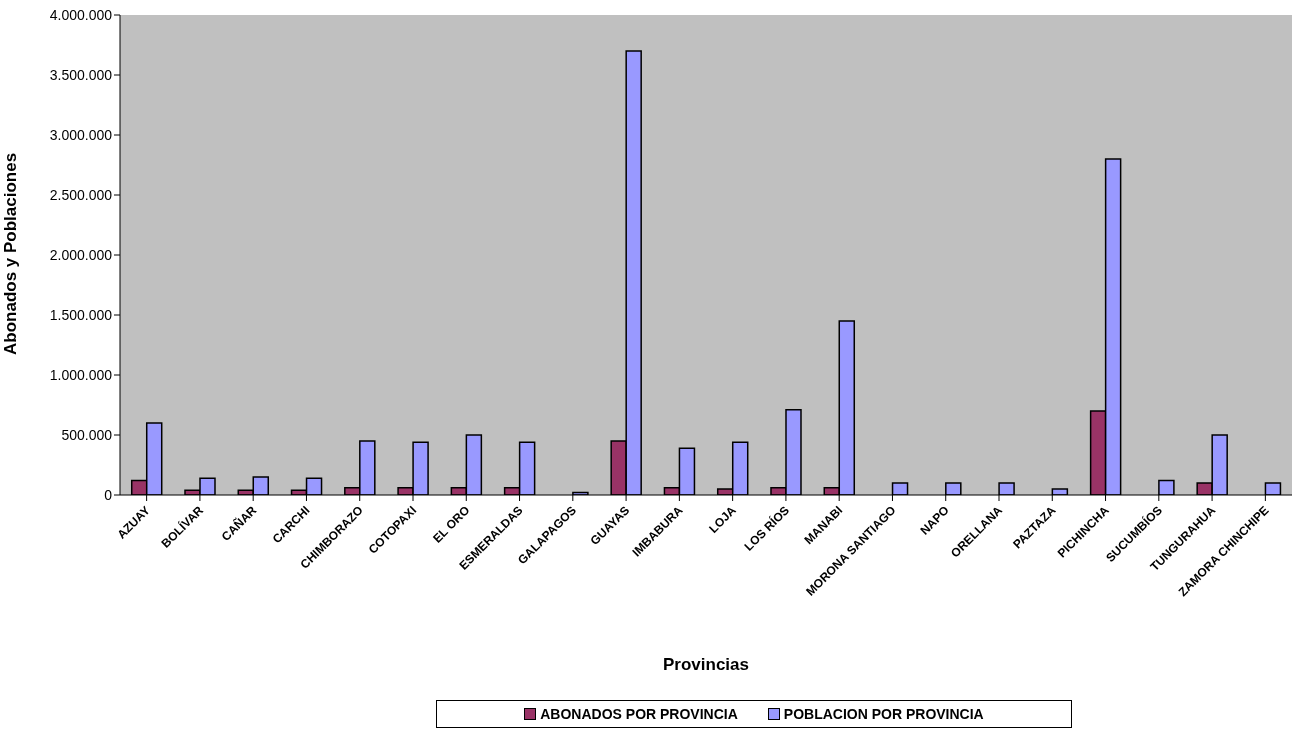 The height and width of the screenshot is (729, 1307). I want to click on y-tick-label: 2.000.000, so click(81, 254).